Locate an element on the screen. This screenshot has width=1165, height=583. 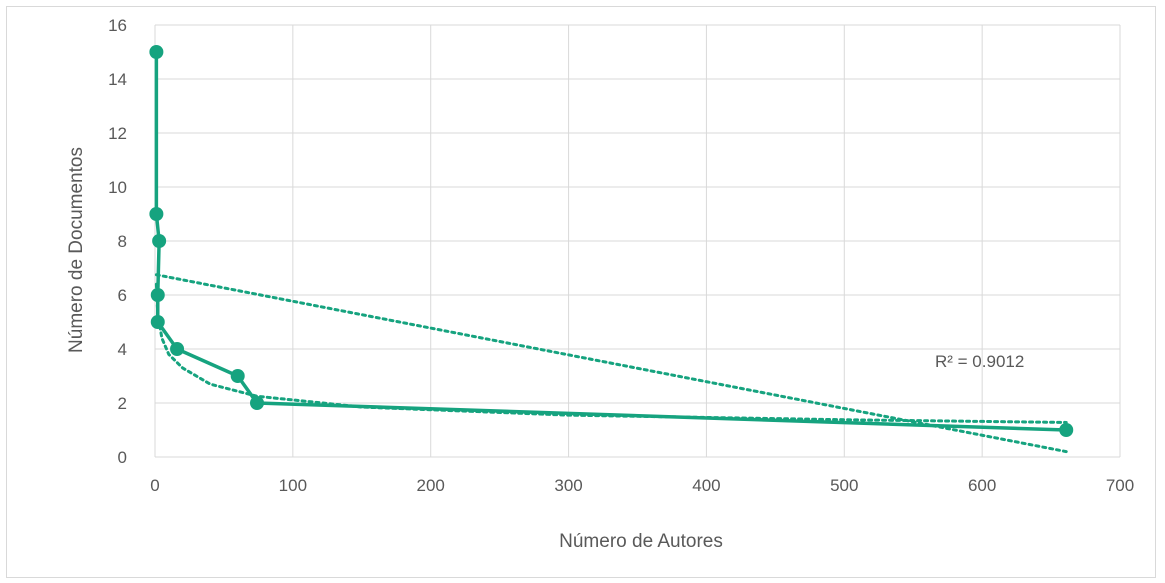
x-tick-label: 500 is located at coordinates (844, 485).